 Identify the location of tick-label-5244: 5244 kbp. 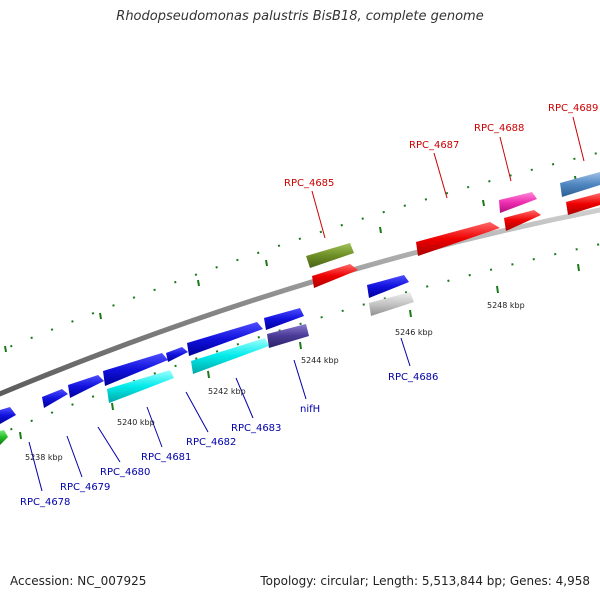
(320, 360).